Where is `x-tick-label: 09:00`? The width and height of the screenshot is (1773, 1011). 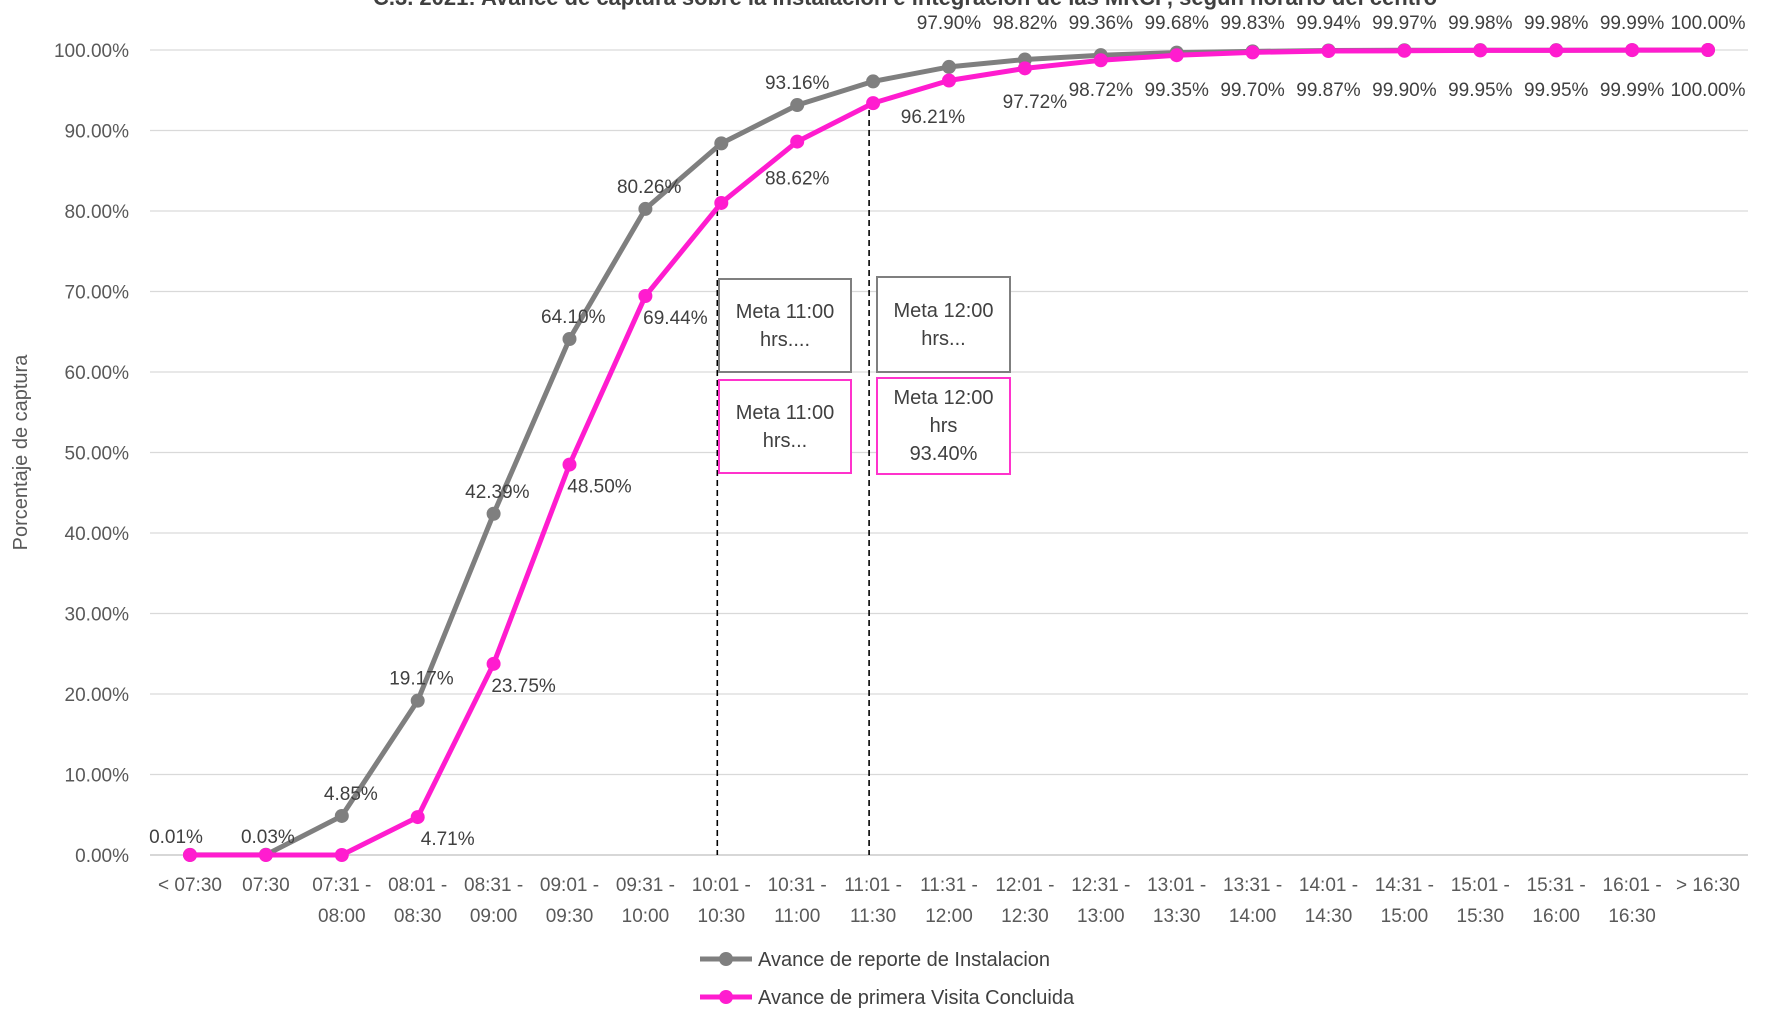 x-tick-label: 09:00 is located at coordinates (494, 916).